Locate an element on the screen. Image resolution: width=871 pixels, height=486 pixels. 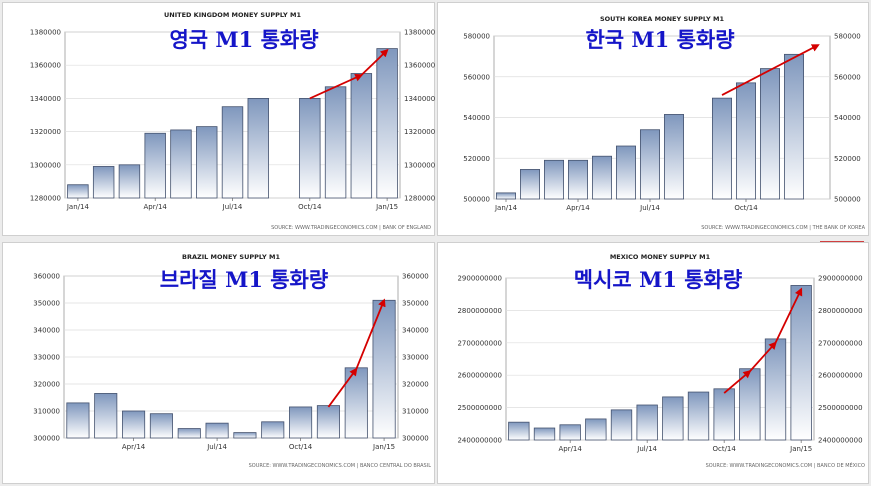
chart-title: MEXICO MONEY SUPPLY M1 is located at coordinates (660, 257).